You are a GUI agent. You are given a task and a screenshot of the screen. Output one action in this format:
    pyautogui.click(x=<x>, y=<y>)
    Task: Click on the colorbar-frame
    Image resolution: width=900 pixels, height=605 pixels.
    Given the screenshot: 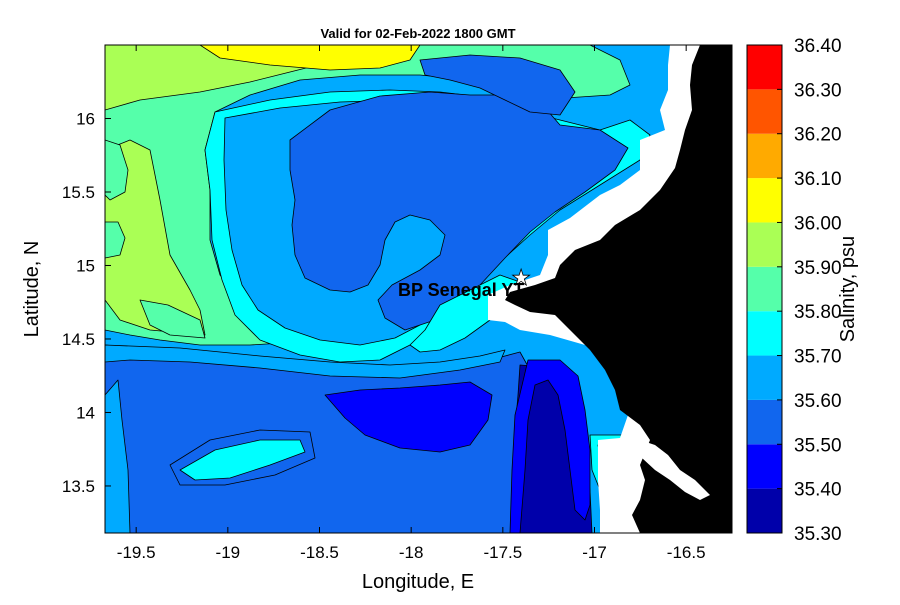 What is the action you would take?
    pyautogui.click(x=764, y=289)
    